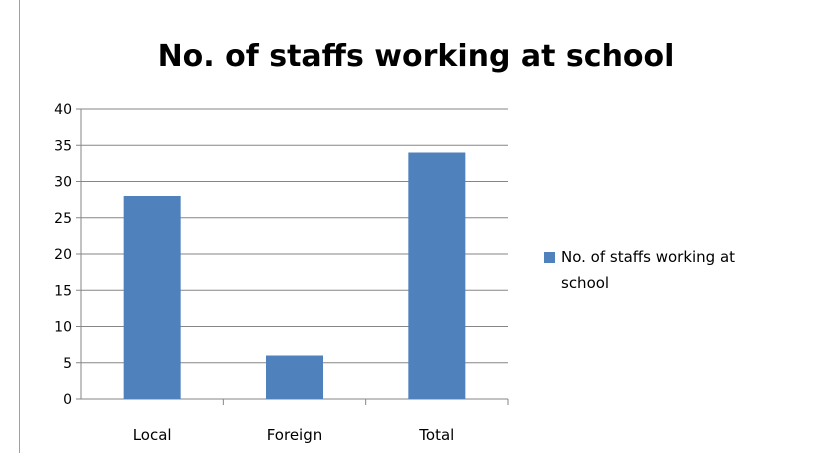 This screenshot has width=816, height=453. Describe the element at coordinates (152, 435) in the screenshot. I see `x-tick-label: Local` at that location.